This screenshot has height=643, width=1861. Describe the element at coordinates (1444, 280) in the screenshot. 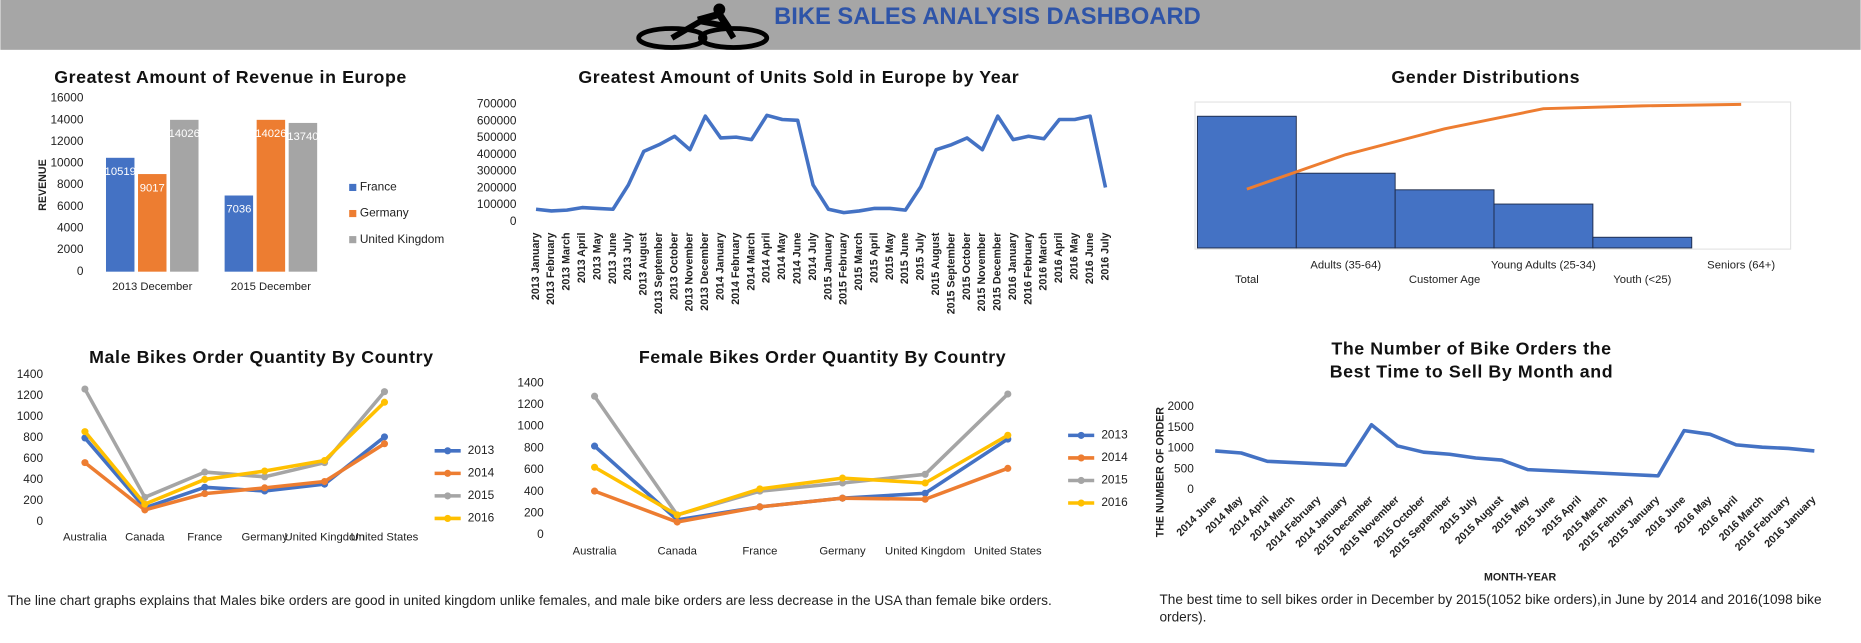

I see `x-tick-label: Customer Age` at that location.